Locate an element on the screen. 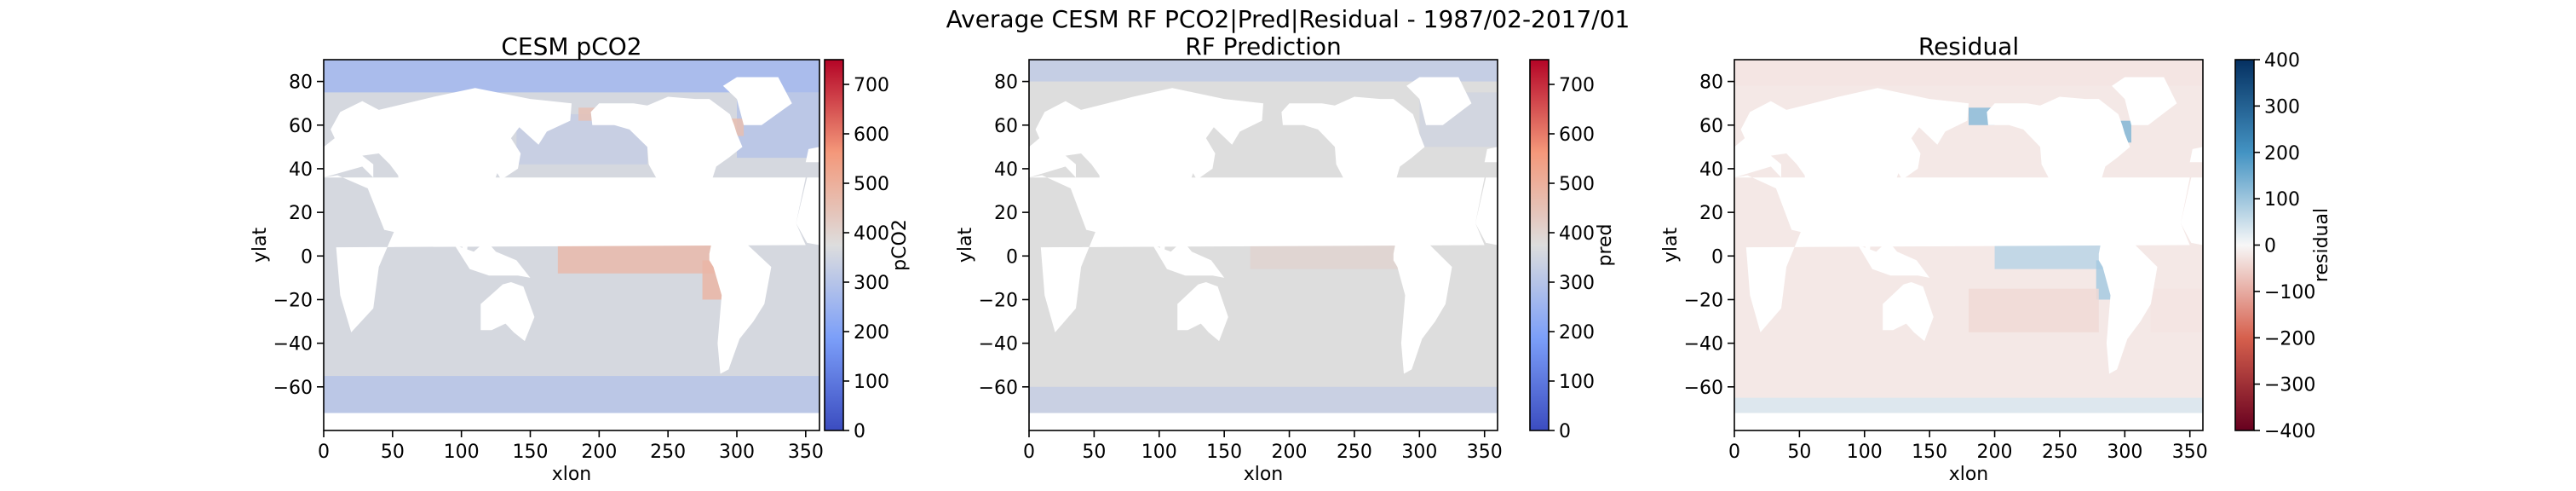 The width and height of the screenshot is (2576, 491). colorbar-tick-label: −100 is located at coordinates (2289, 292).